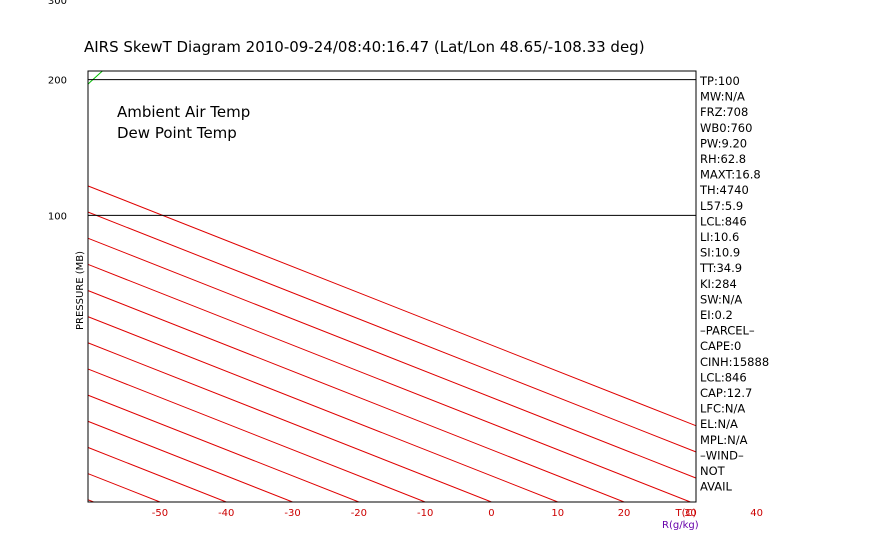 The width and height of the screenshot is (870, 560). What do you see at coordinates (719, 424) in the screenshot?
I see `index-line: EL:N/A` at bounding box center [719, 424].